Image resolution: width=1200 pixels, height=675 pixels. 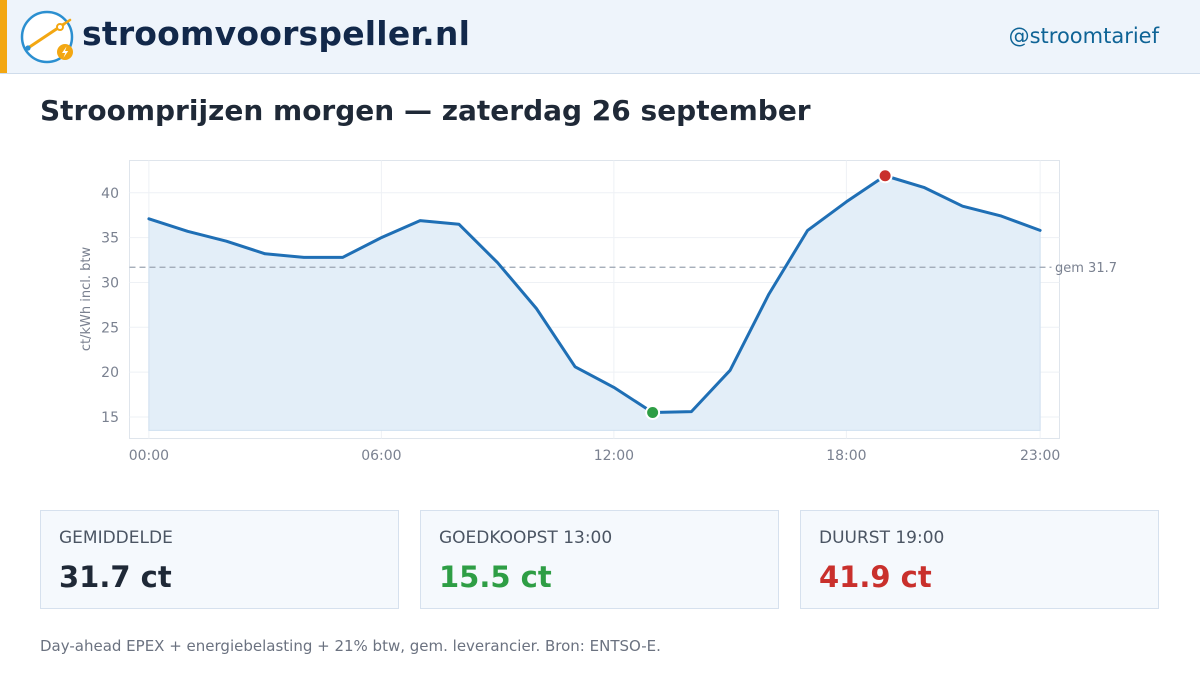 What do you see at coordinates (110, 418) in the screenshot?
I see `y-tick-label: 15` at bounding box center [110, 418].